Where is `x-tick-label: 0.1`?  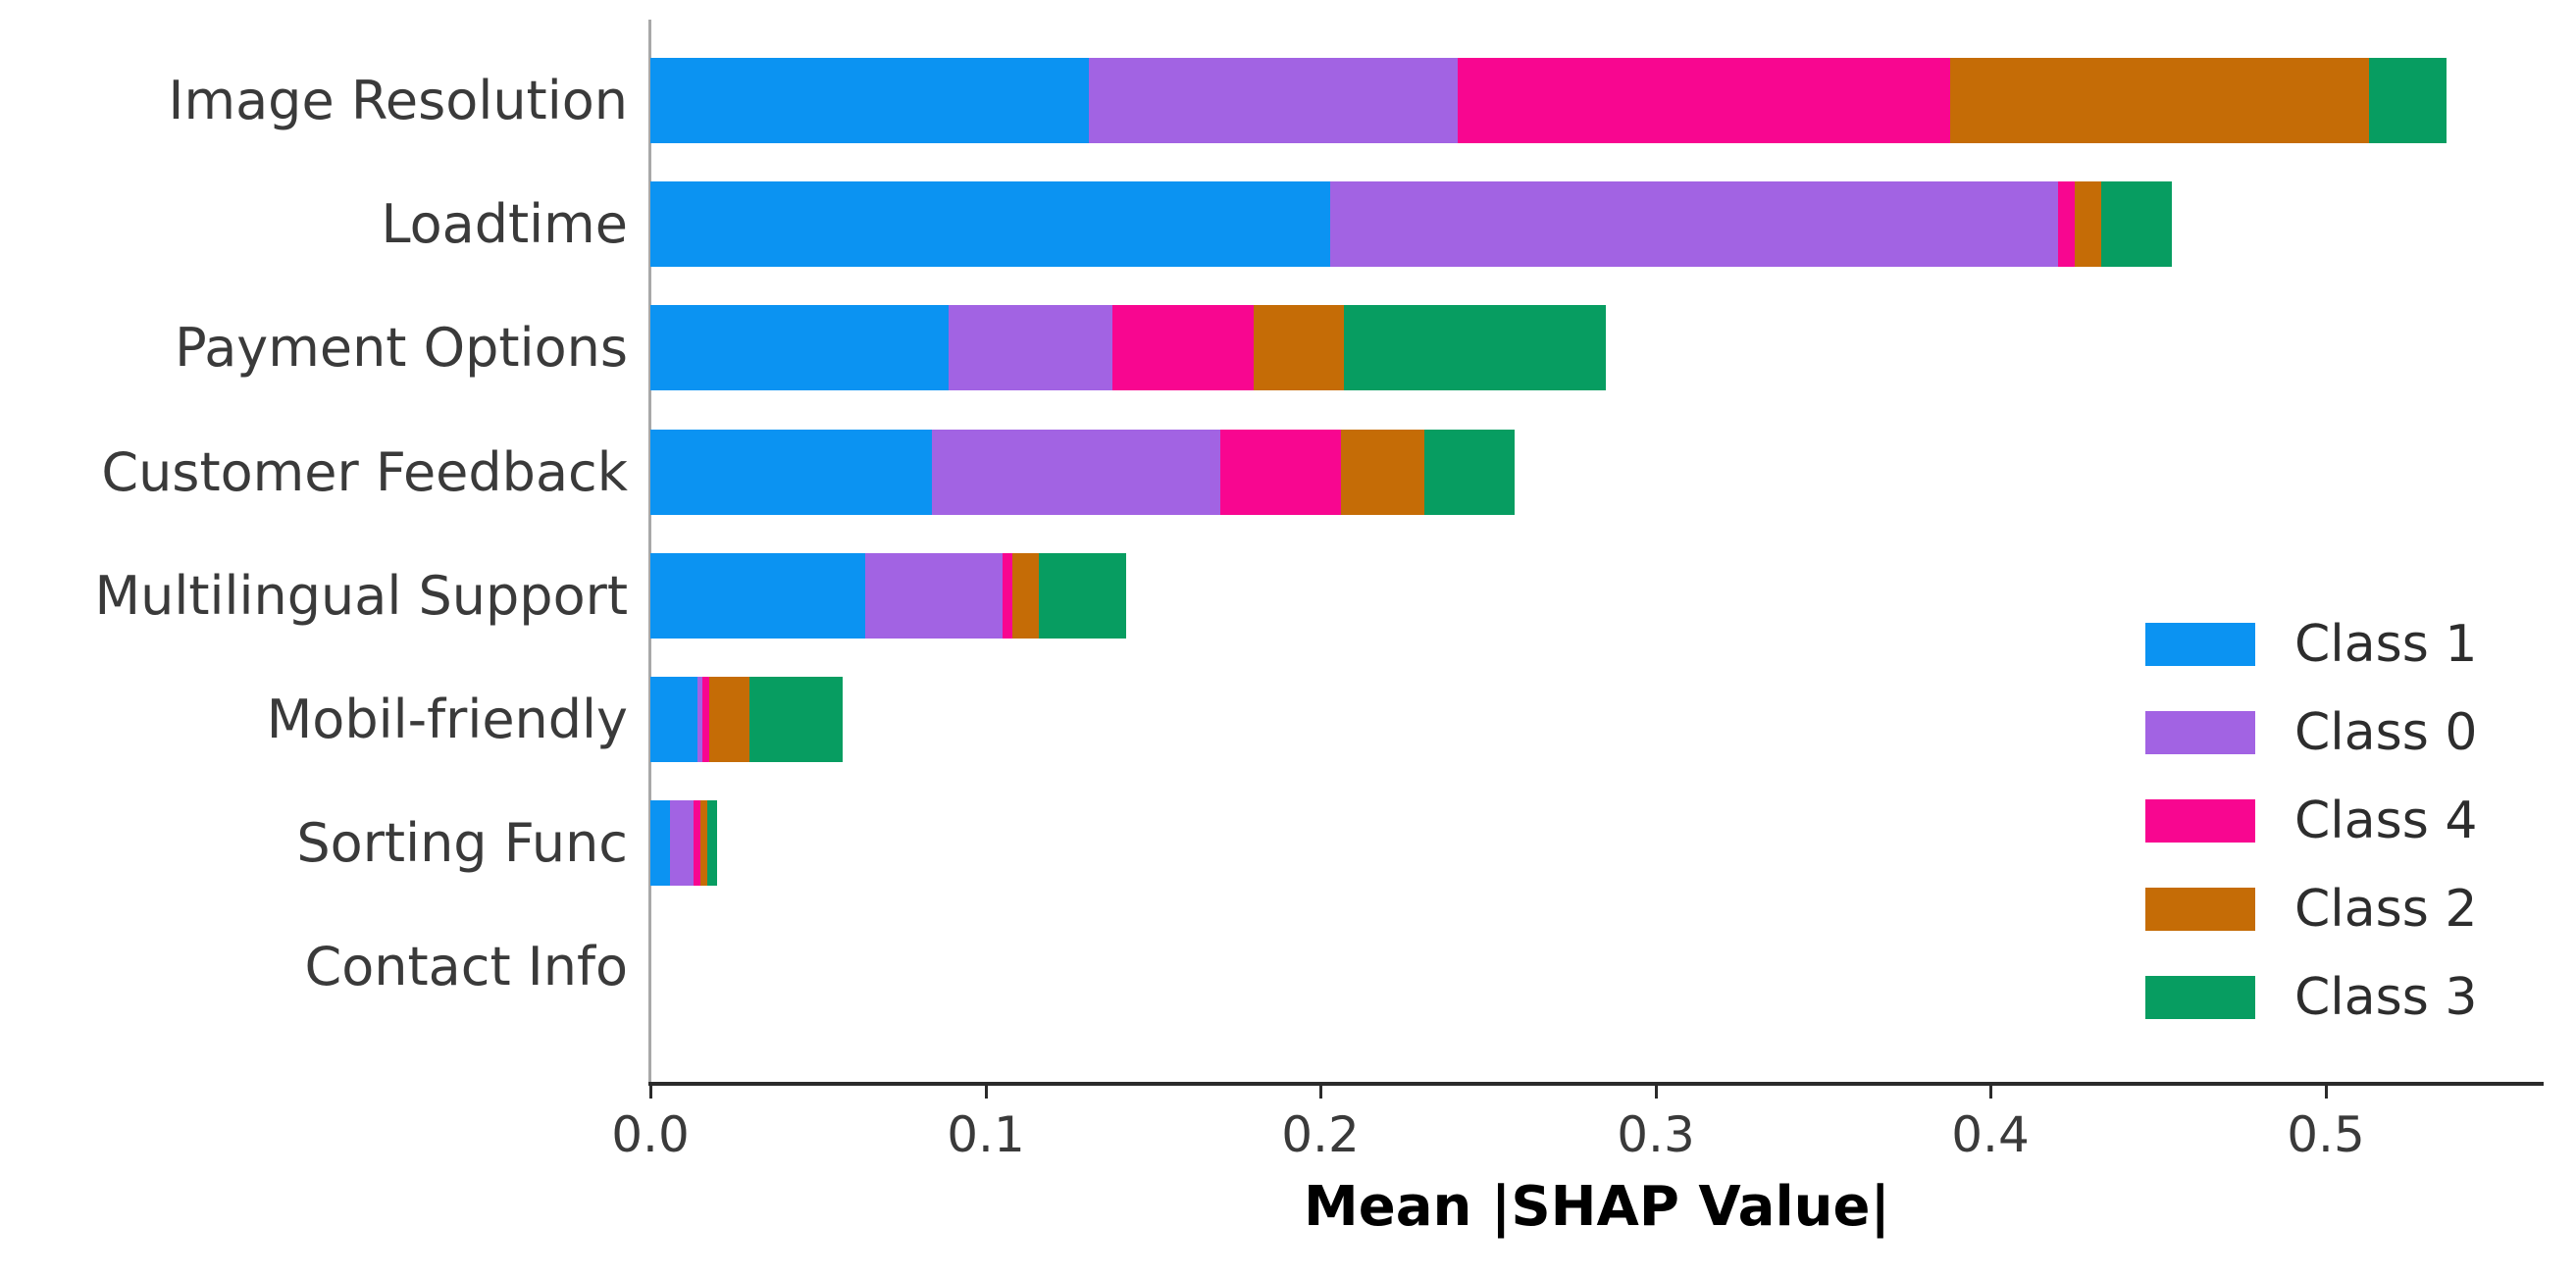
x-tick-label: 0.1 is located at coordinates (986, 1134).